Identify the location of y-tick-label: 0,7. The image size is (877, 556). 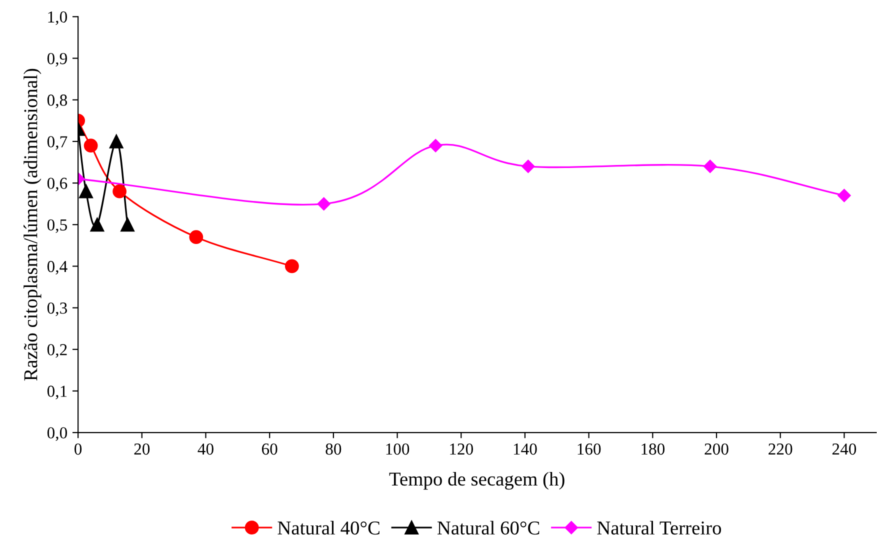
(57, 143).